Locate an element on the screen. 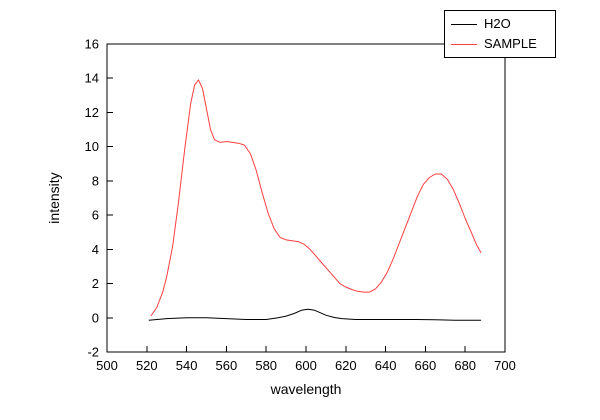 This screenshot has height=420, width=600. y-tick-label: 4 is located at coordinates (95, 249).